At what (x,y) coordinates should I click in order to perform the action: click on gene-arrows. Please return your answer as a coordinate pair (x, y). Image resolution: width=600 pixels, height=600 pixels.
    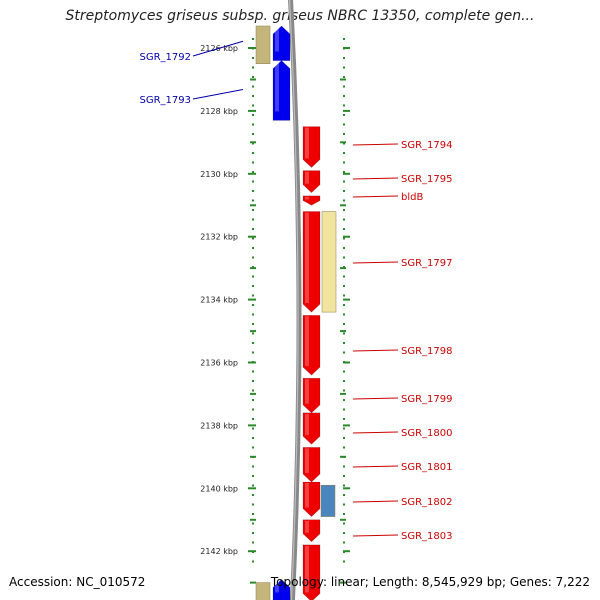
    Looking at the image, I should click on (296, 312).